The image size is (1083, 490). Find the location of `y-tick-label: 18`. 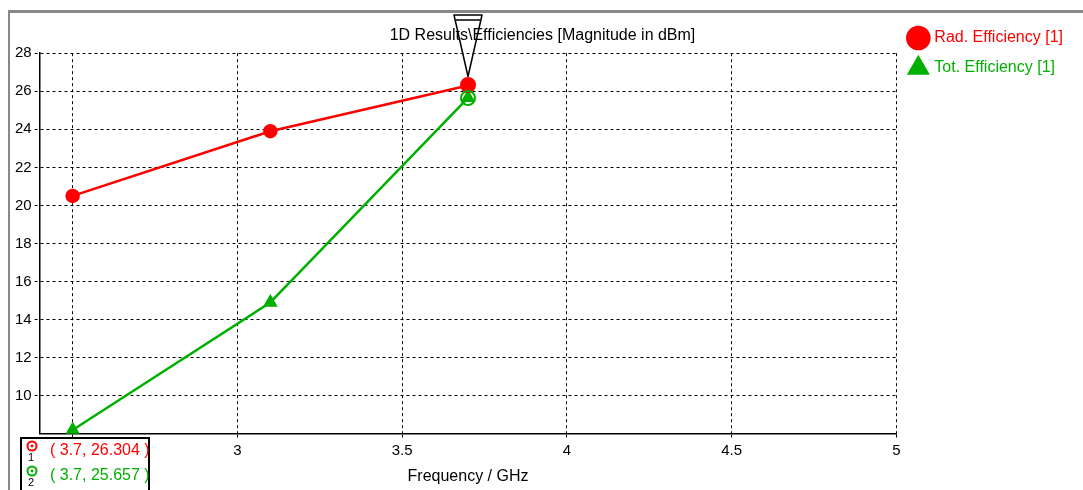

y-tick-label: 18 is located at coordinates (23, 242).